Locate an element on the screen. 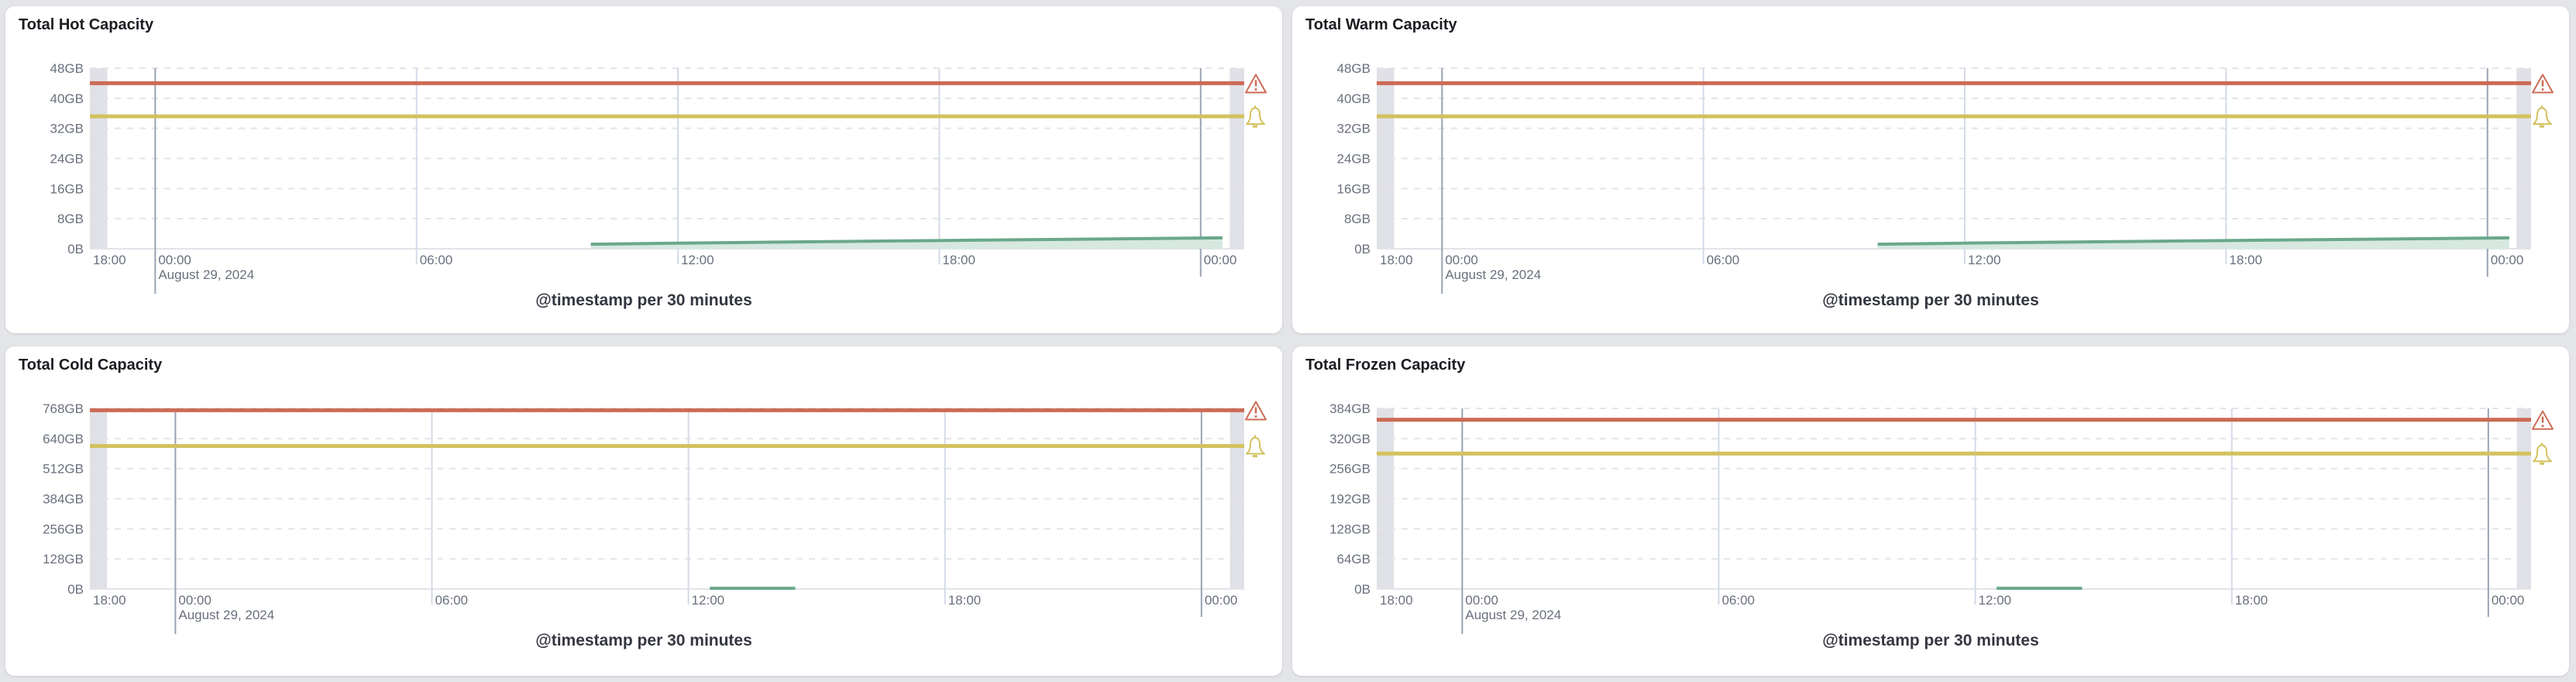 Image resolution: width=2576 pixels, height=682 pixels. panel-title: Total Hot Capacity is located at coordinates (86, 24).